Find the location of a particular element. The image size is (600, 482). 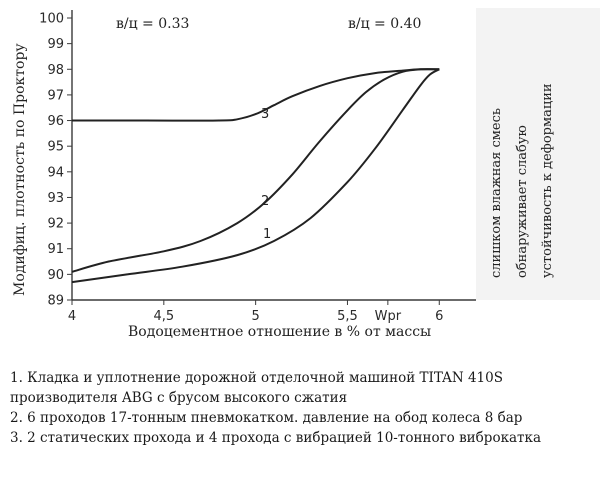

x-axis-title: Водоцементное отношение в % от массы is located at coordinates (279, 332).